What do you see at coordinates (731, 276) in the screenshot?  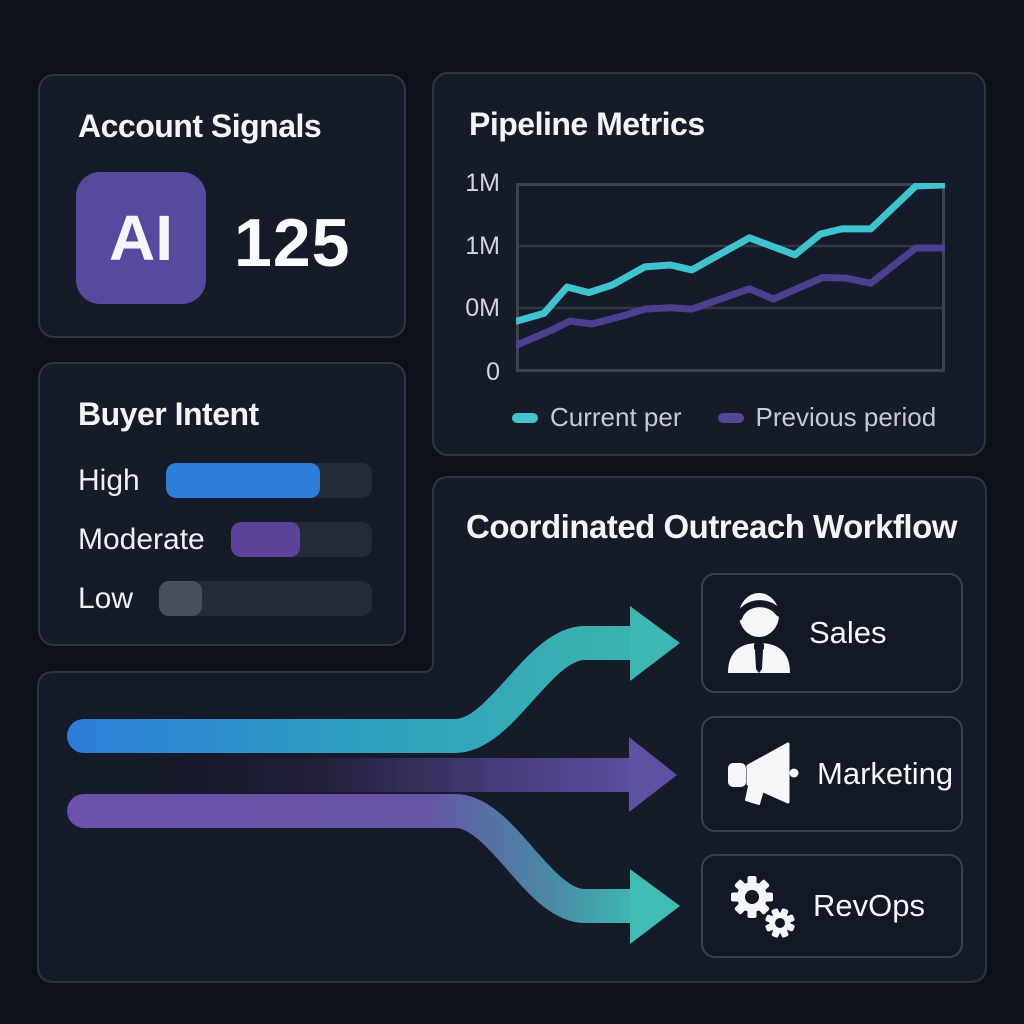 I see `line-chart` at bounding box center [731, 276].